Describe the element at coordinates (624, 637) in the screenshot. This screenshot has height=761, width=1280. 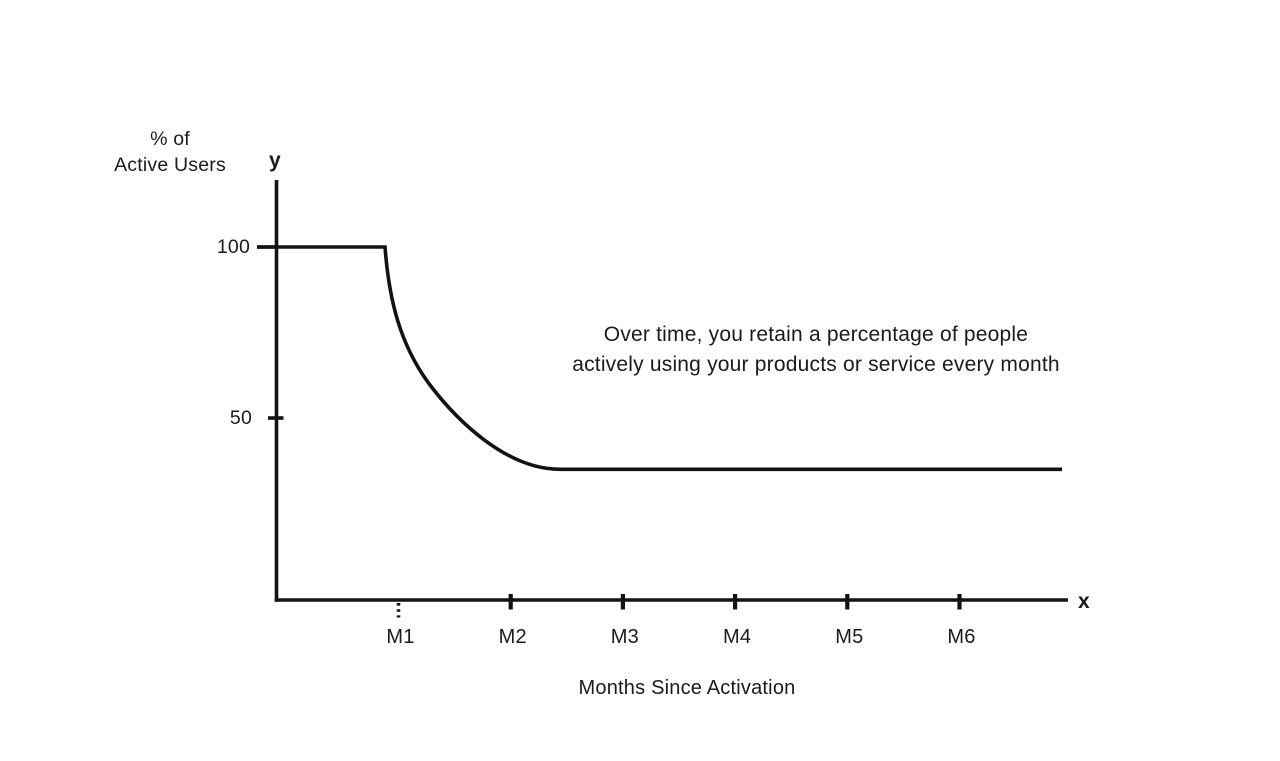
I see `x-tick-label-M3: M3` at that location.